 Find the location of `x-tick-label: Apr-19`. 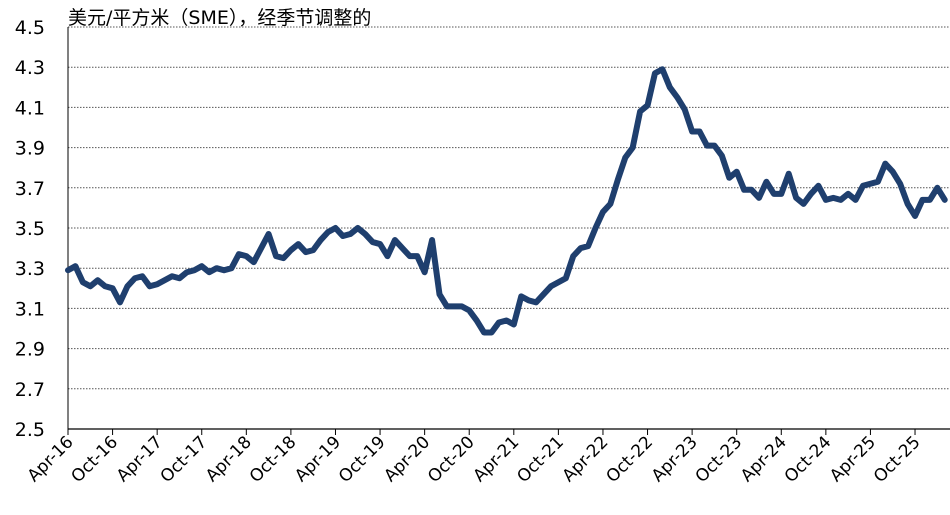

x-tick-label: Apr-19 is located at coordinates (318, 459).